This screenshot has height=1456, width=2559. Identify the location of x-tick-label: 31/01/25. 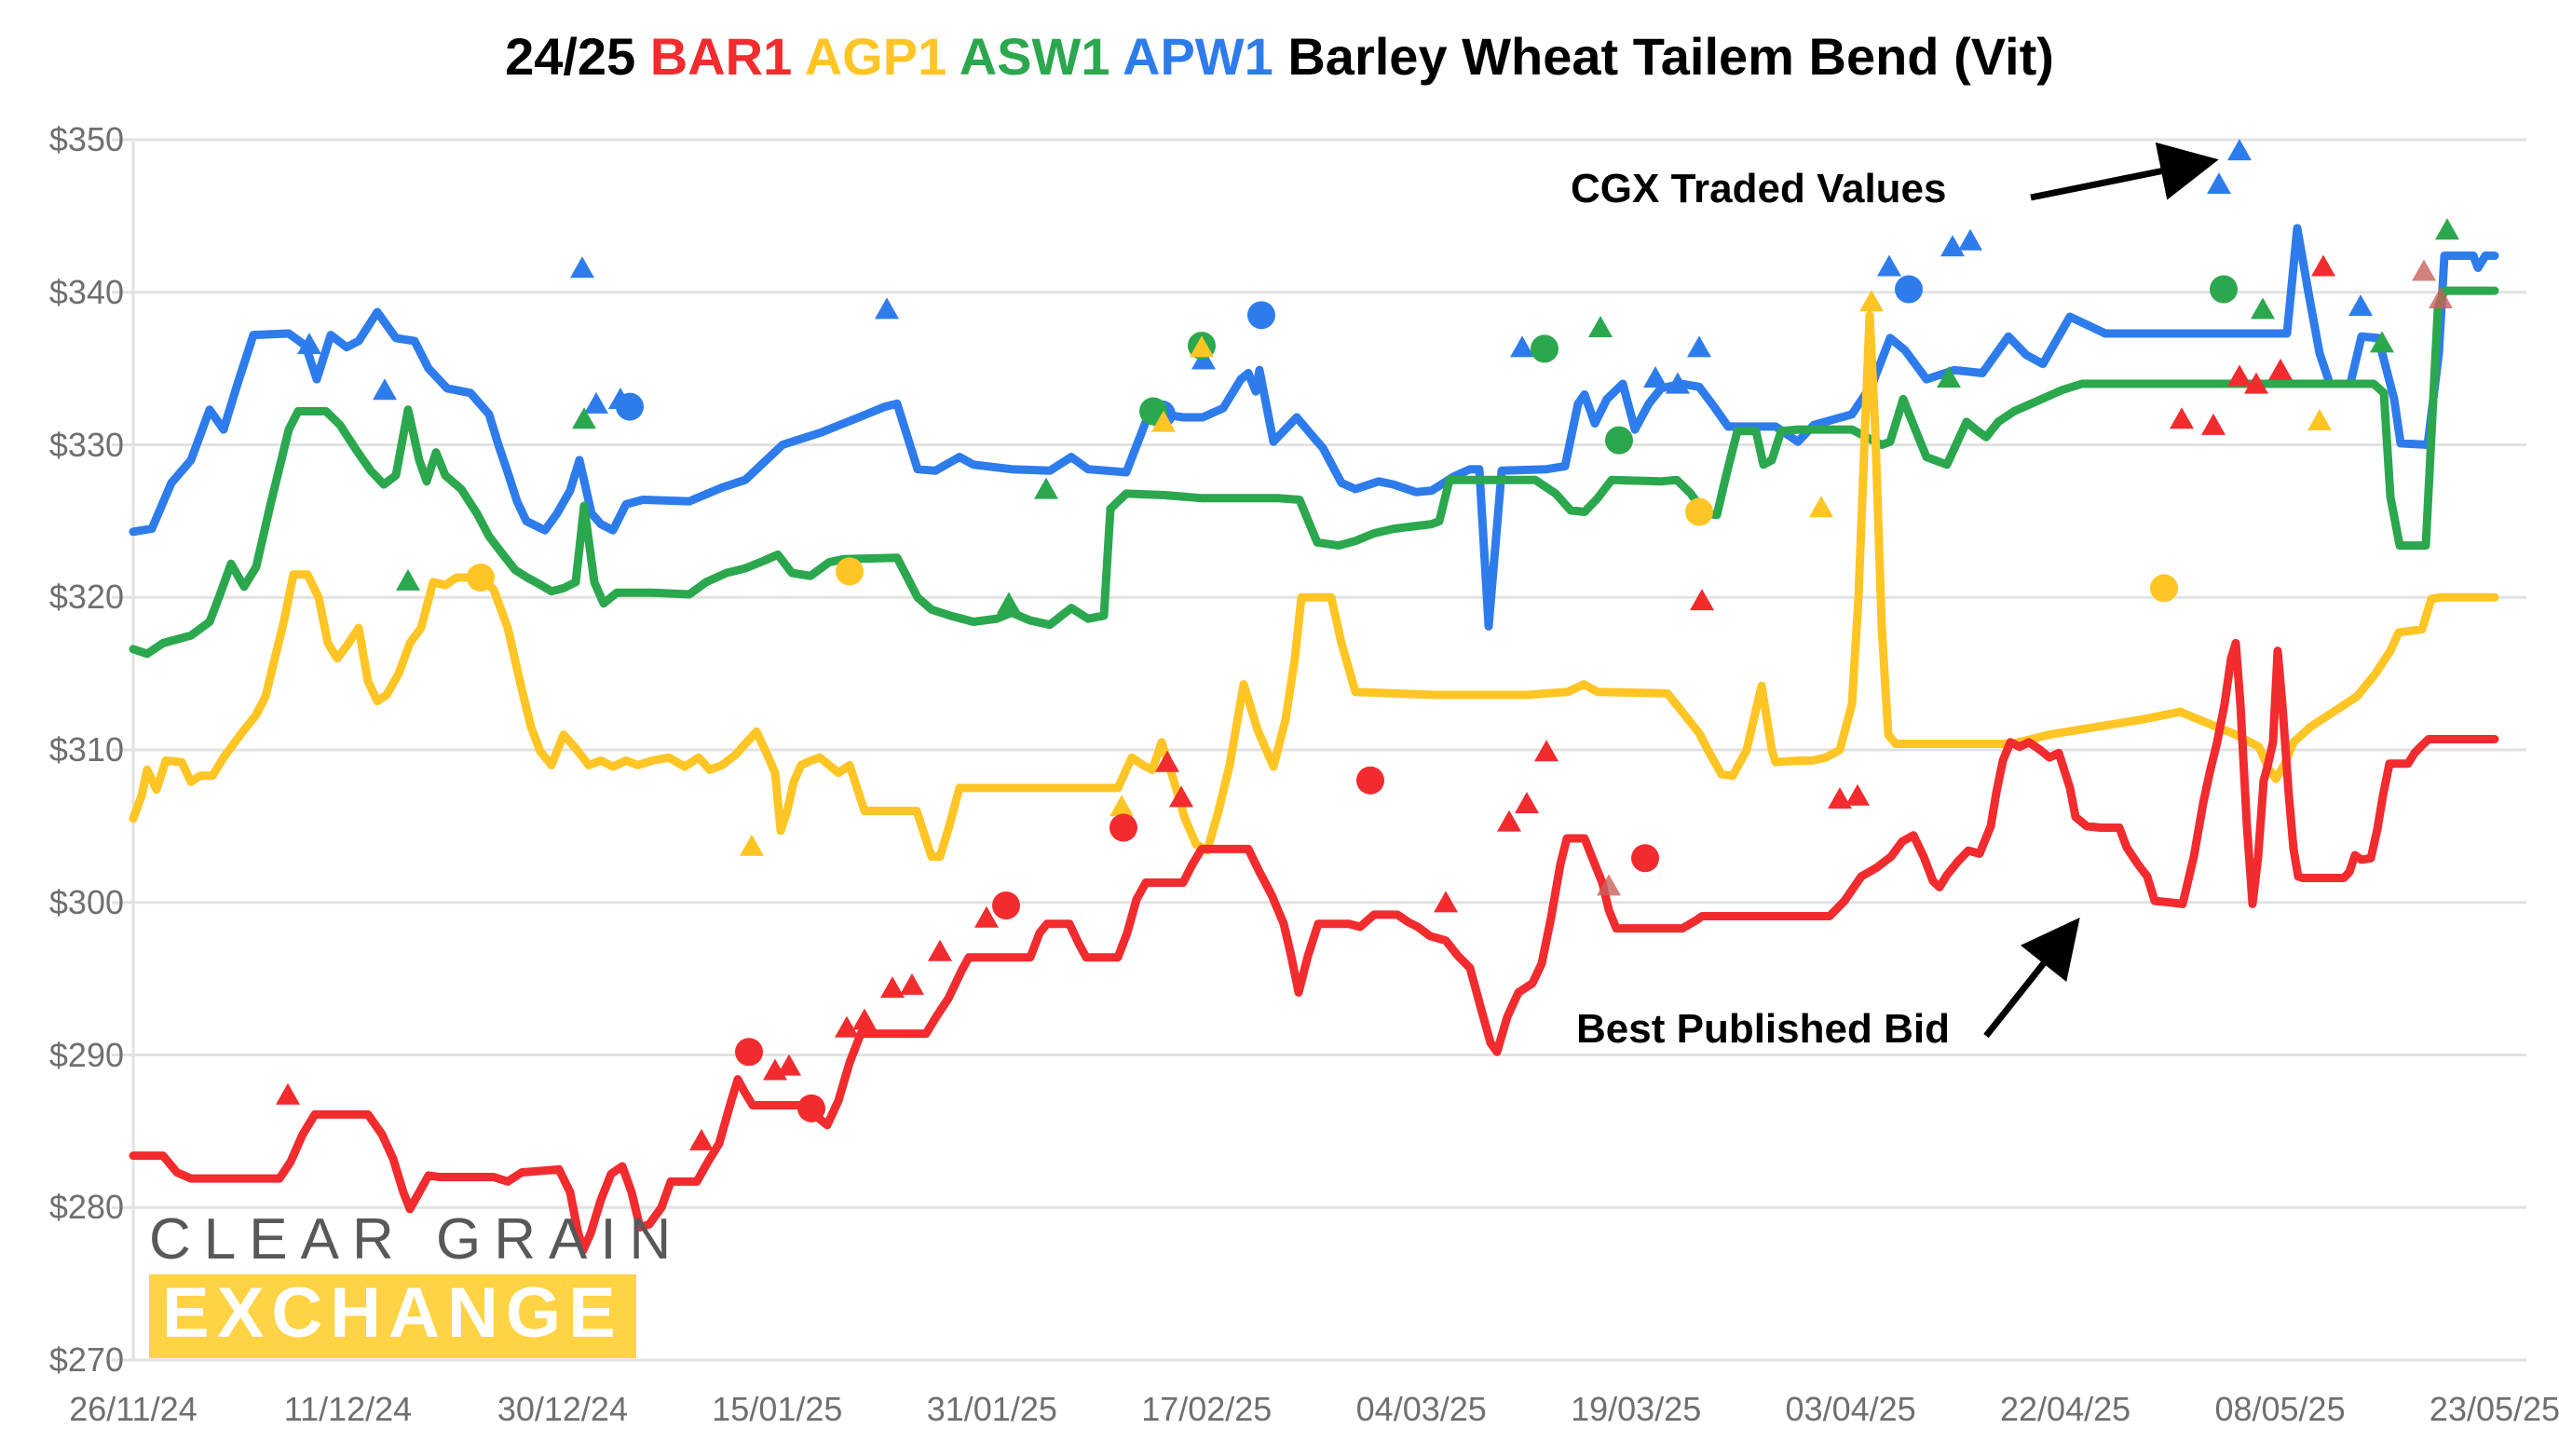
(991, 1409).